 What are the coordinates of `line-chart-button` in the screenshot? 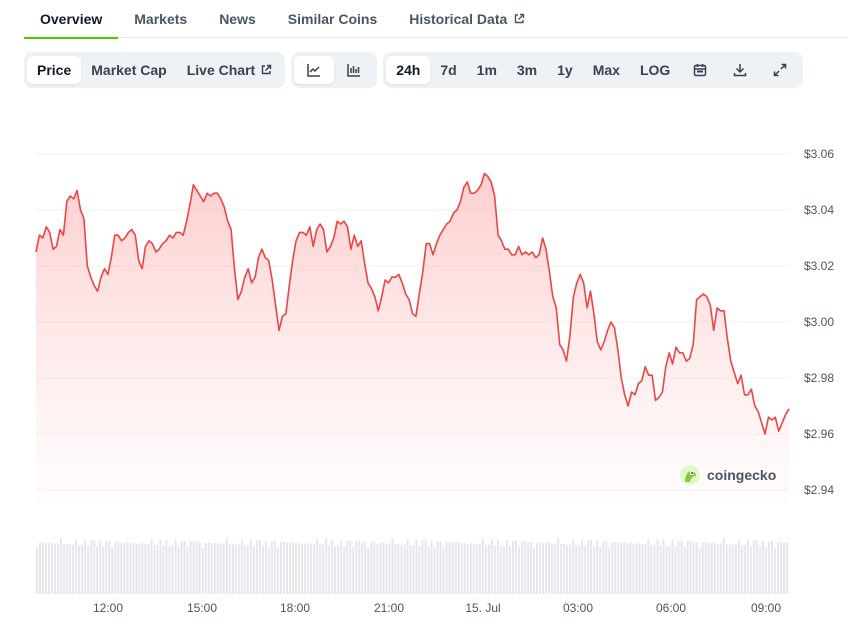 It's located at (314, 70).